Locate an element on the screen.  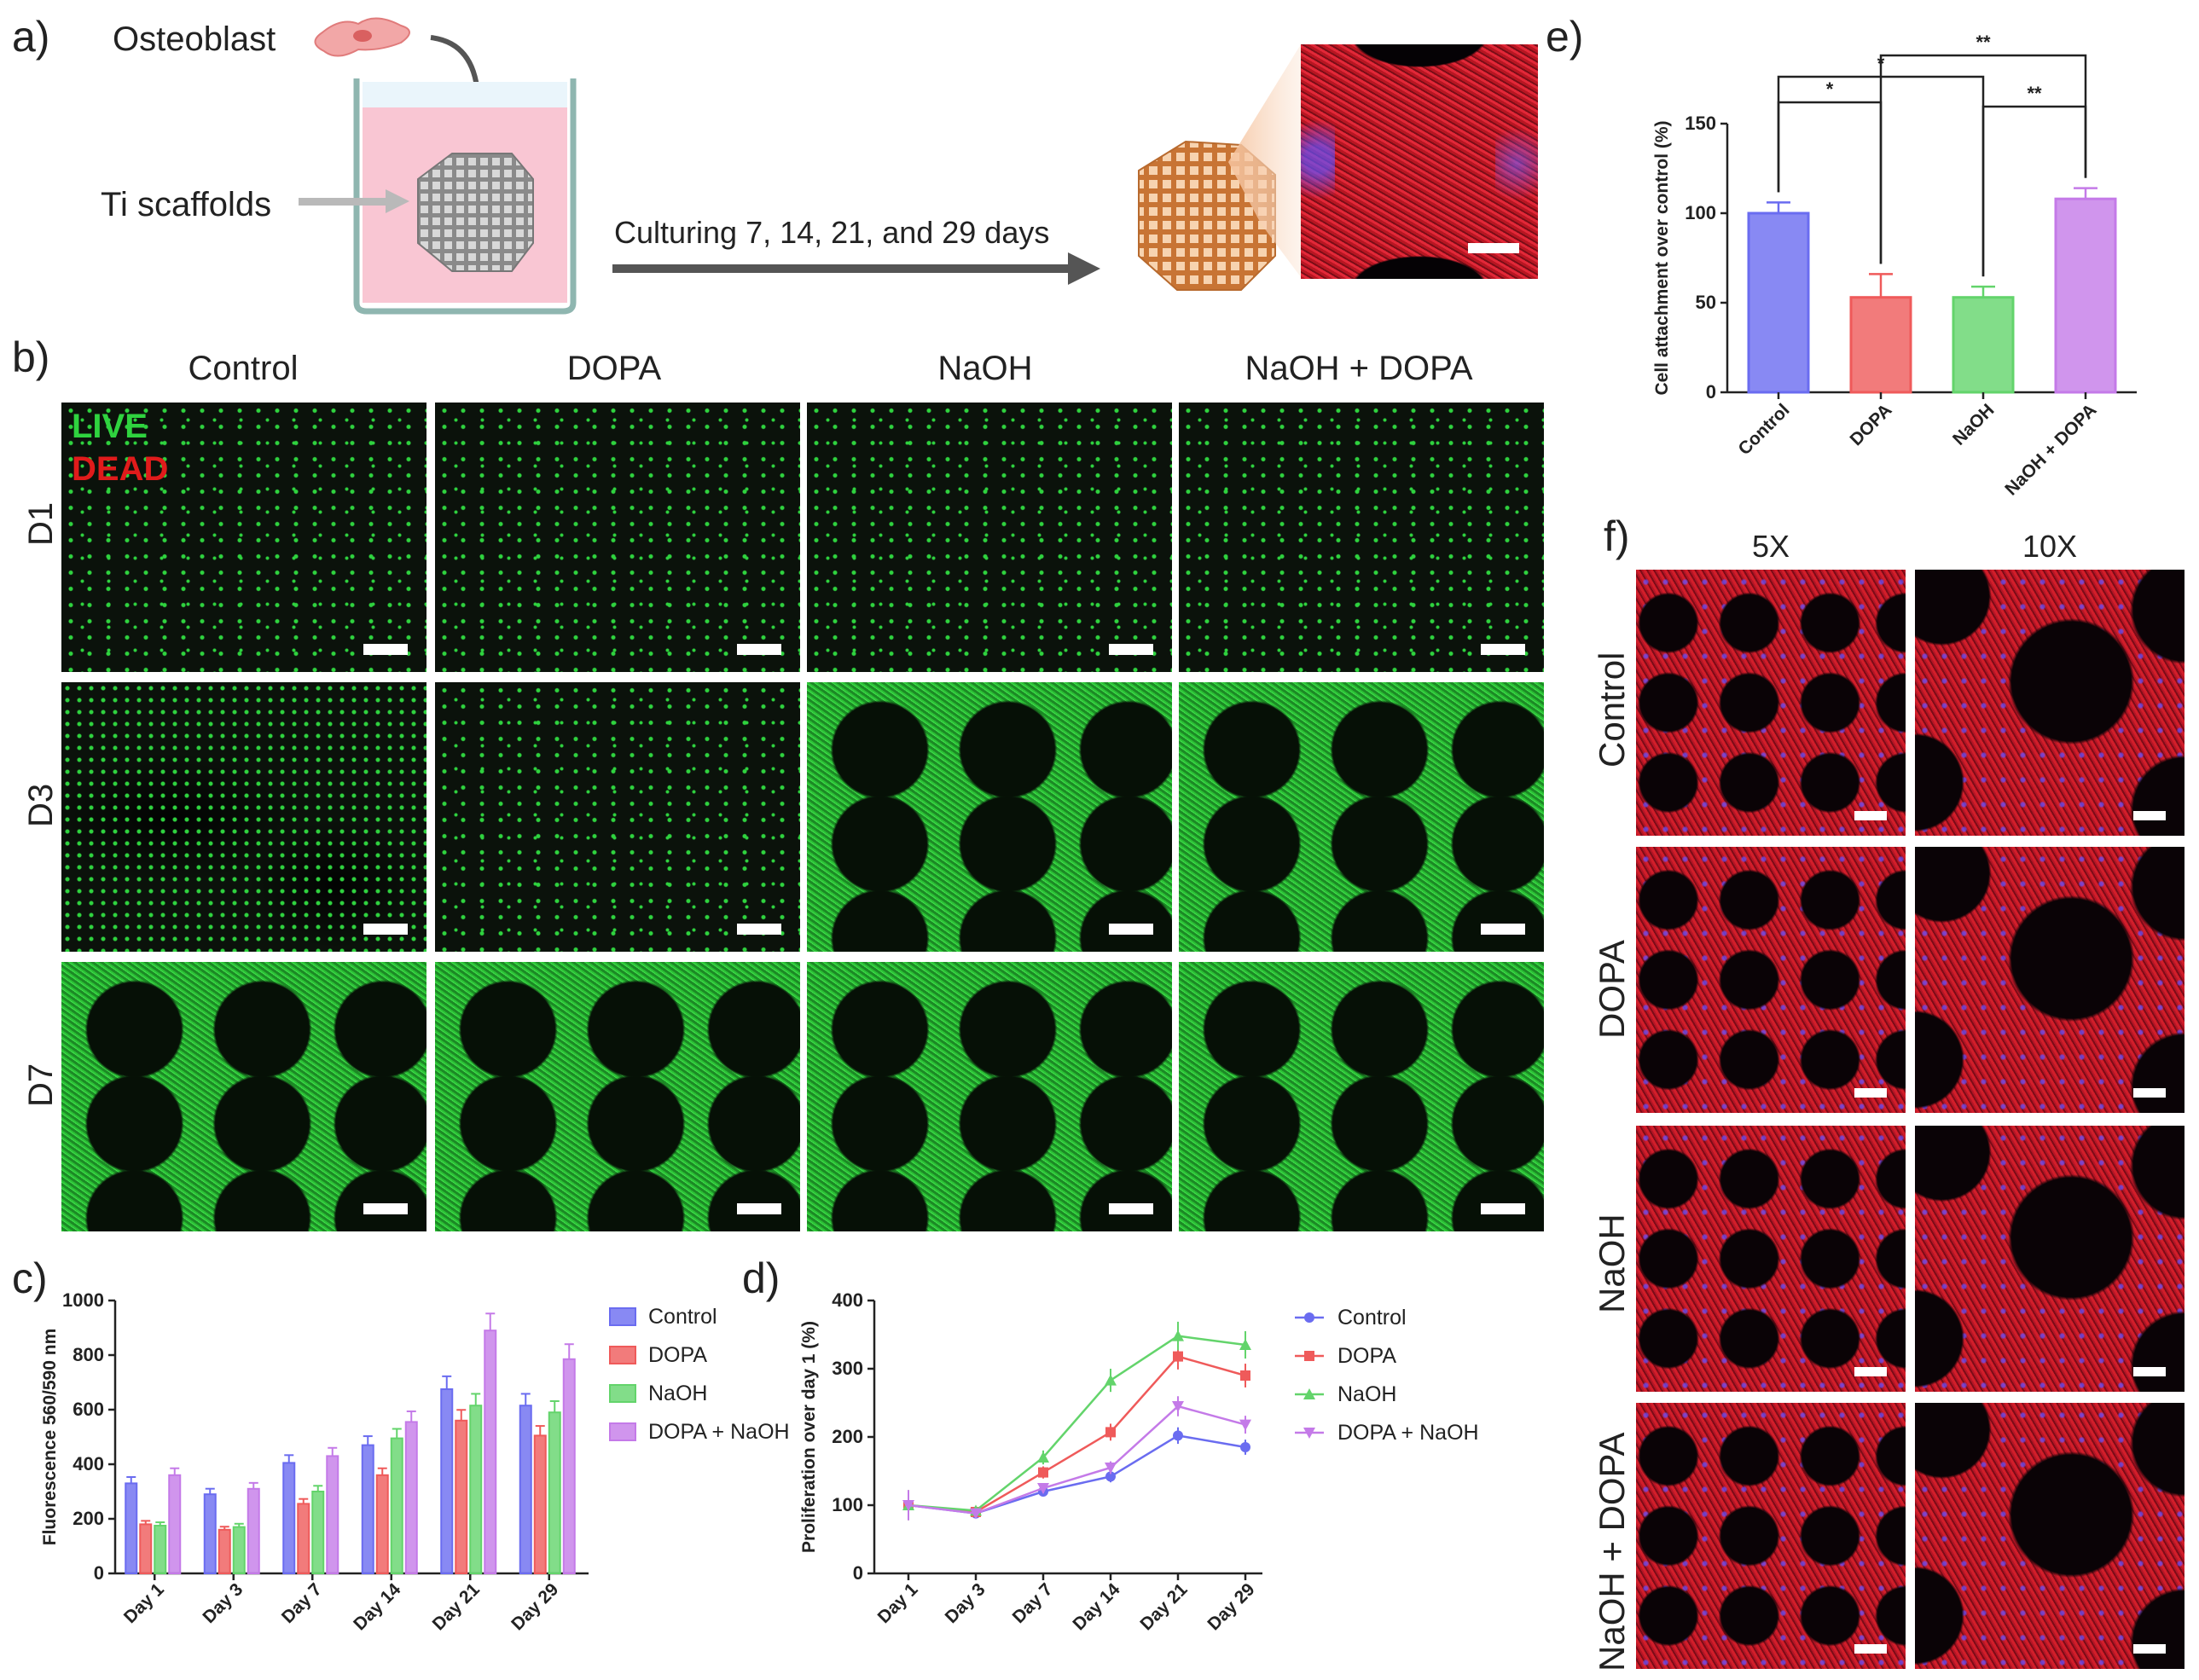
panel-c-letter: c) is located at coordinates (30, 1278).